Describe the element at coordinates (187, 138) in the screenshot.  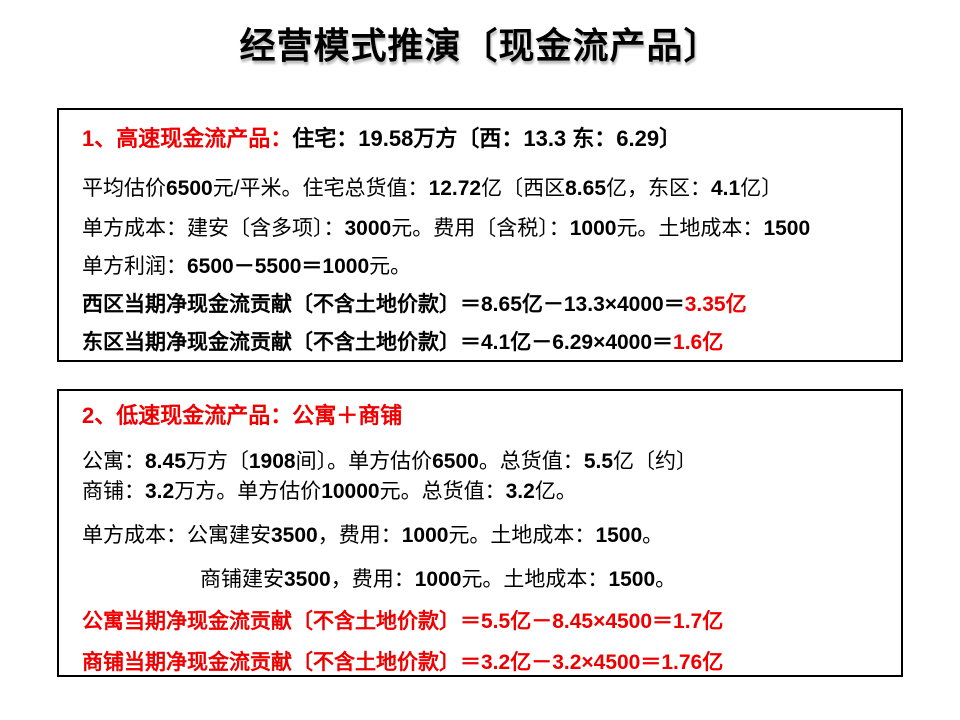
I see `text-segment: 1、高速现金流产品：` at that location.